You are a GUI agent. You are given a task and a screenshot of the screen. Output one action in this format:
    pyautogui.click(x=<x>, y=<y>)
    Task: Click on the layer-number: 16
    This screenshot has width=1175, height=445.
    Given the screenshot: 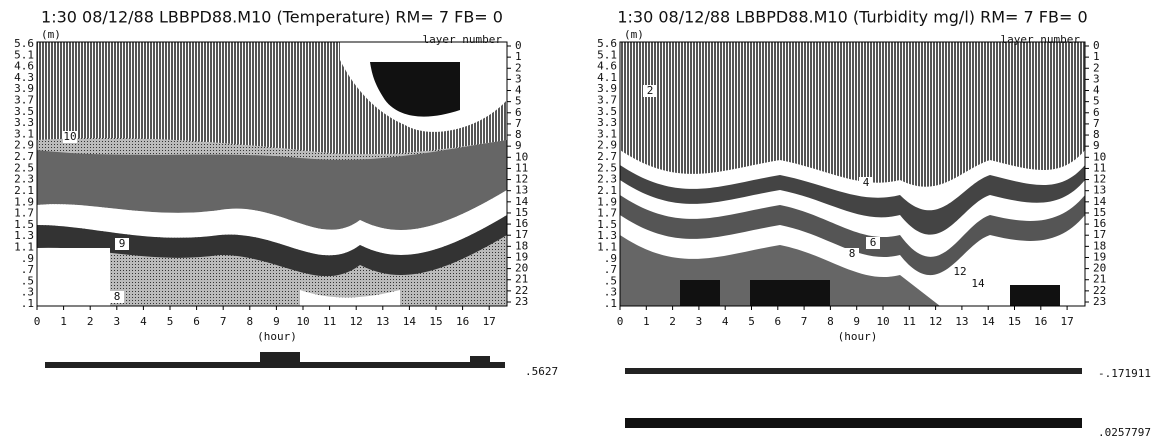 What is the action you would take?
    pyautogui.click(x=521, y=223)
    